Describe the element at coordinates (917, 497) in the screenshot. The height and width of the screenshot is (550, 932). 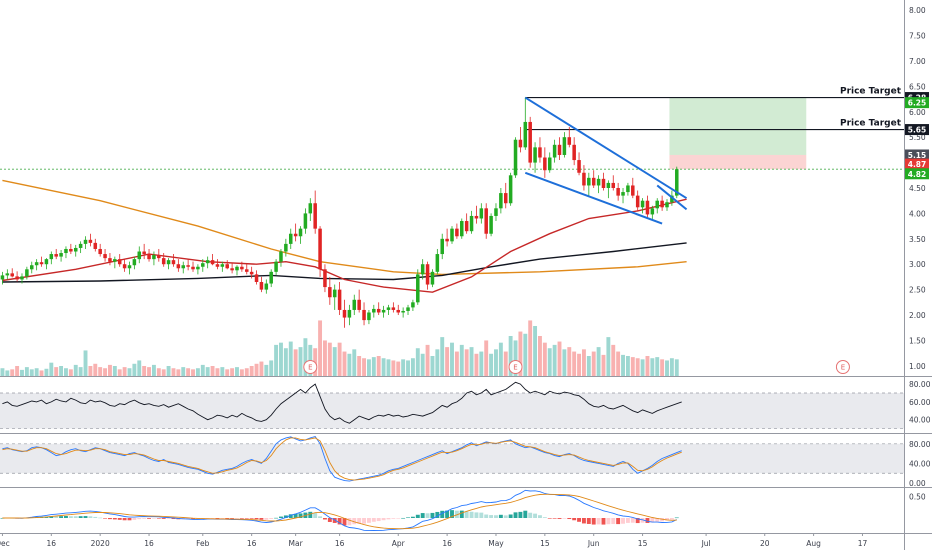
I see `macd-tick-label: 0.50` at that location.